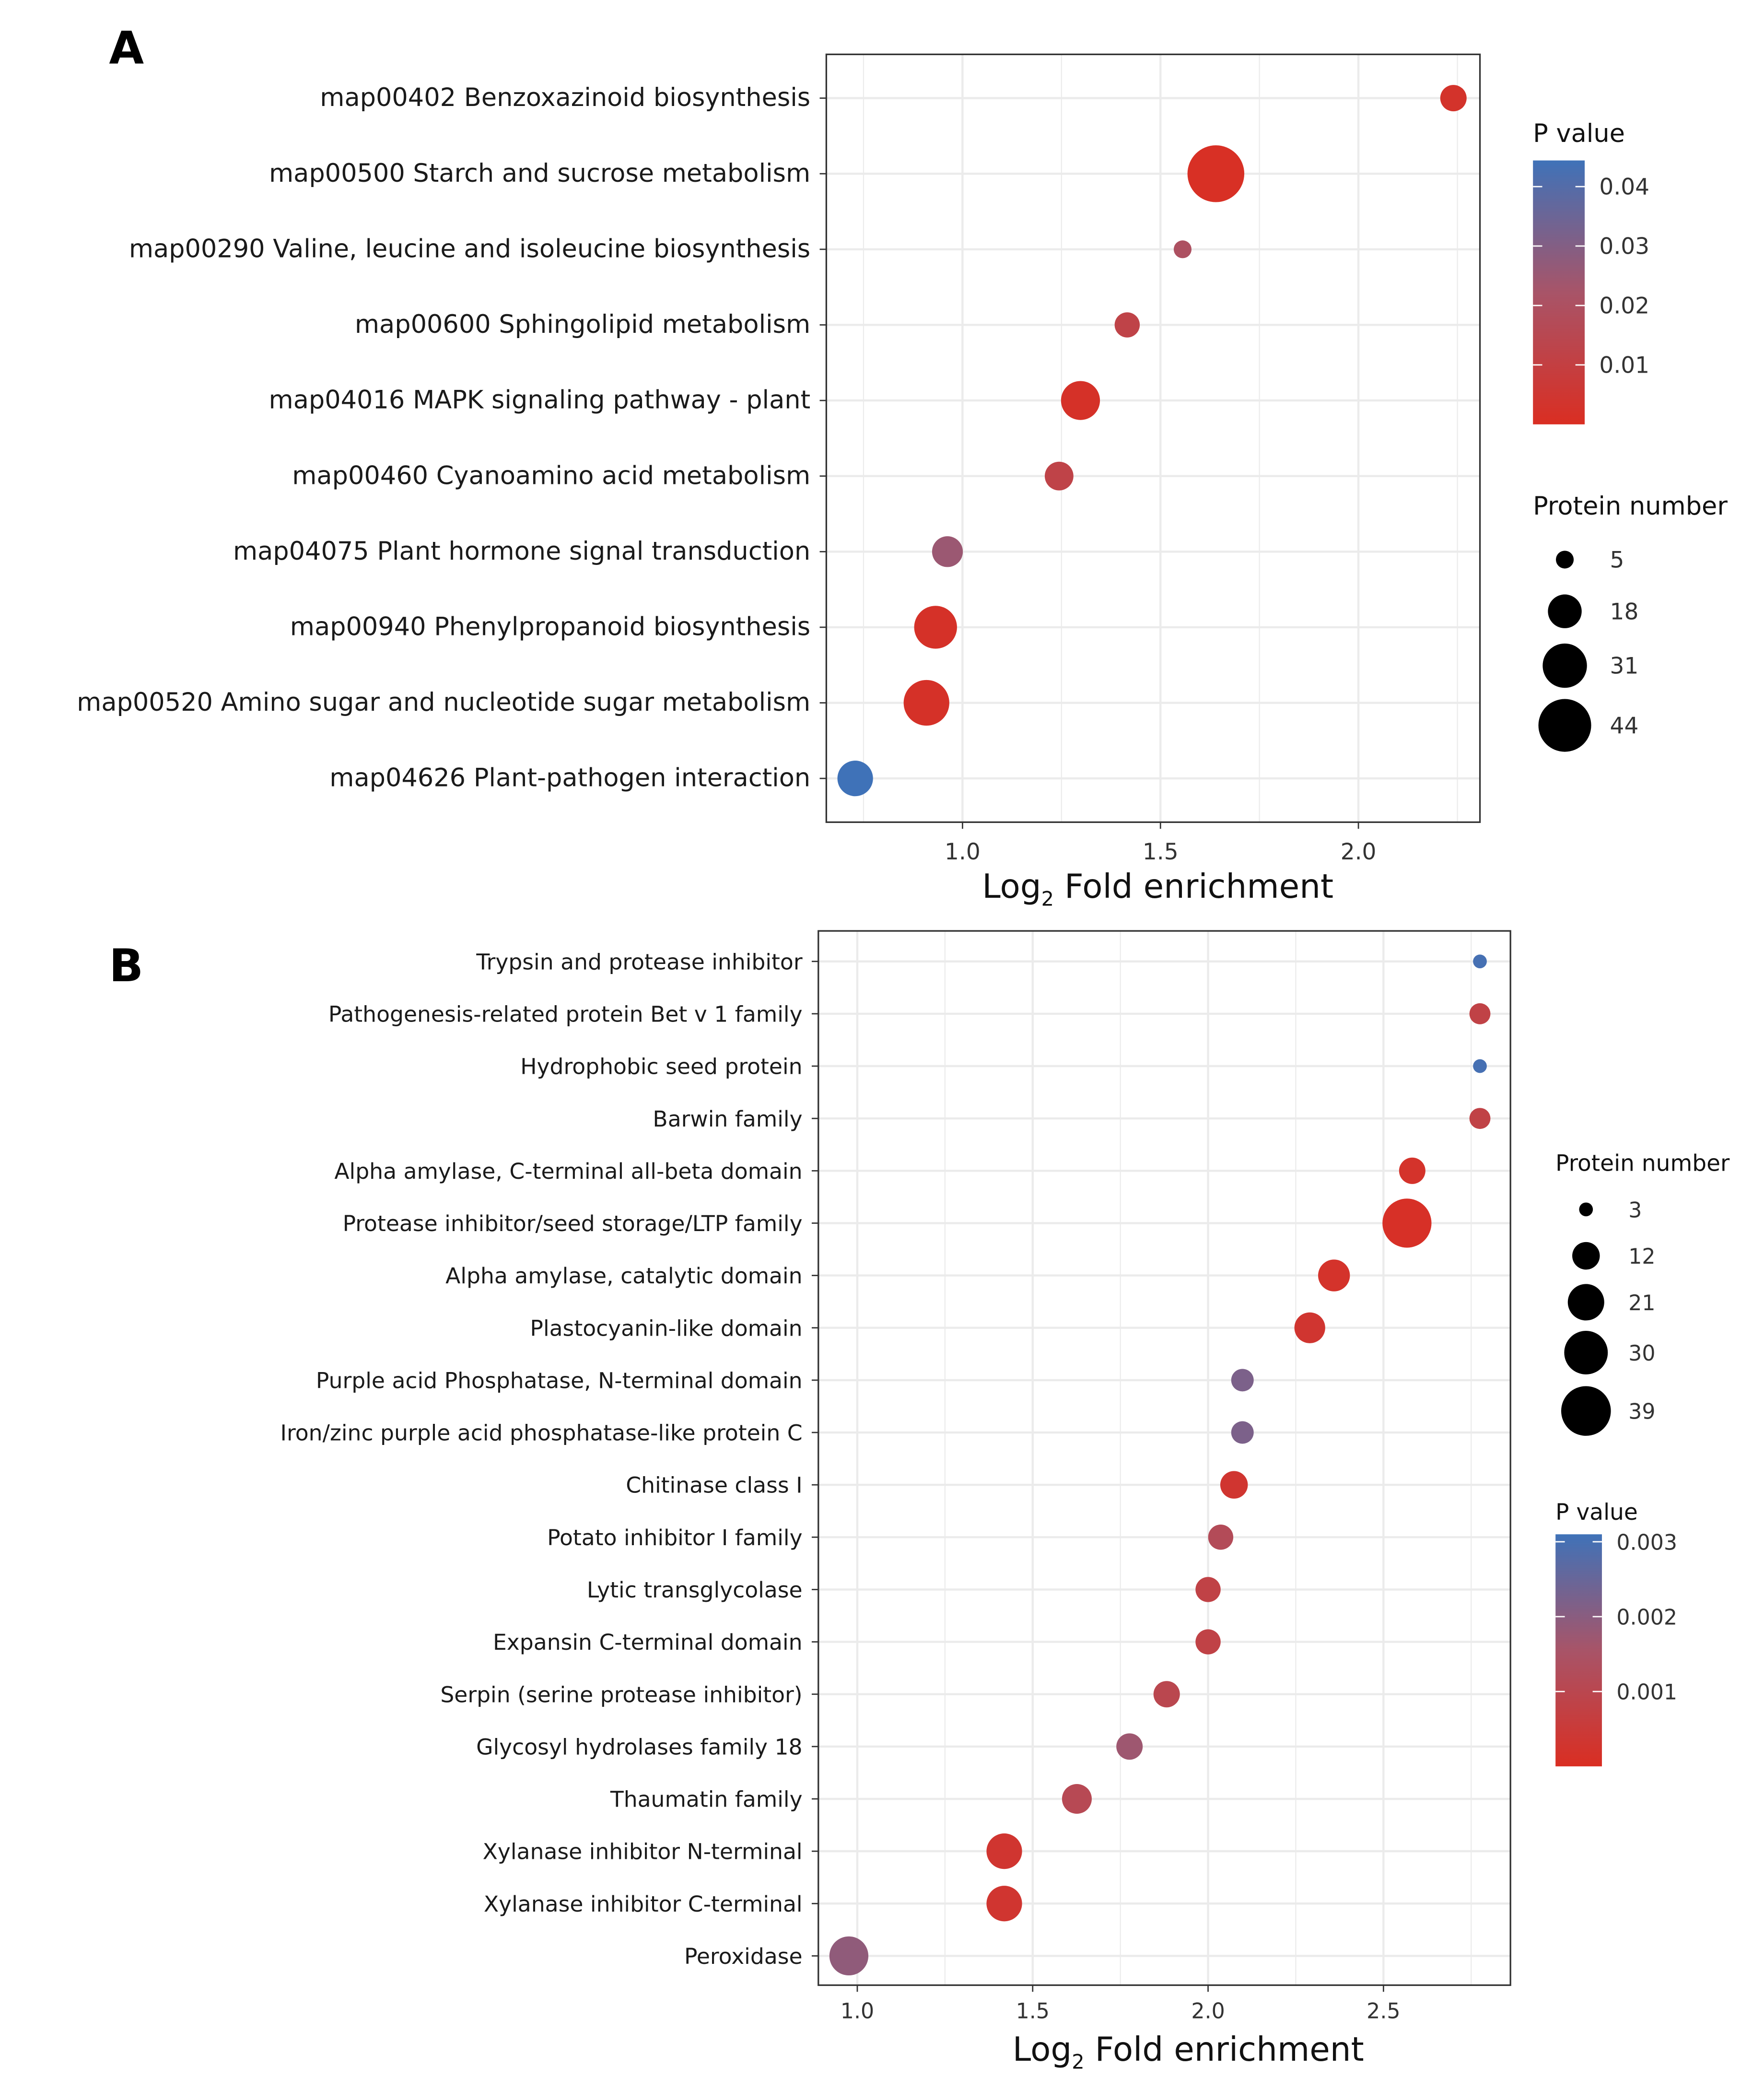 Image resolution: width=1764 pixels, height=2078 pixels. Describe the element at coordinates (1646, 1692) in the screenshot. I see `color-bar-label: 0.001` at that location.